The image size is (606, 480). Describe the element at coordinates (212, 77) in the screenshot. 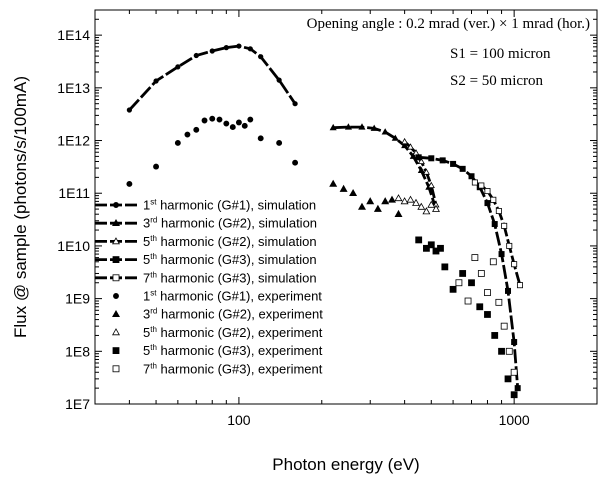

I see `series-line` at that location.